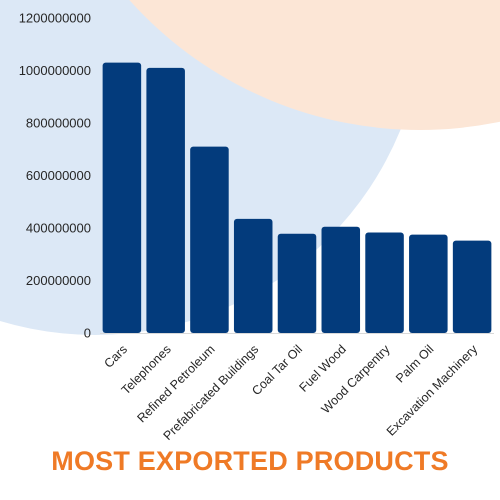  What do you see at coordinates (58, 228) in the screenshot?
I see `y-tick-label: 400000000` at bounding box center [58, 228].